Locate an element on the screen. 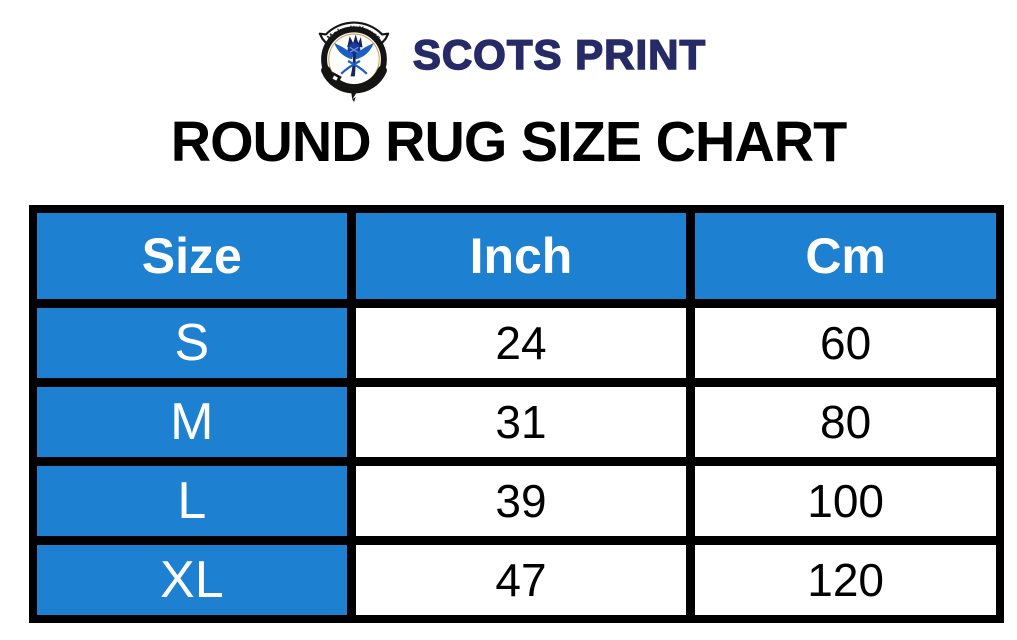  column-header-cm: Cm is located at coordinates (845, 256).